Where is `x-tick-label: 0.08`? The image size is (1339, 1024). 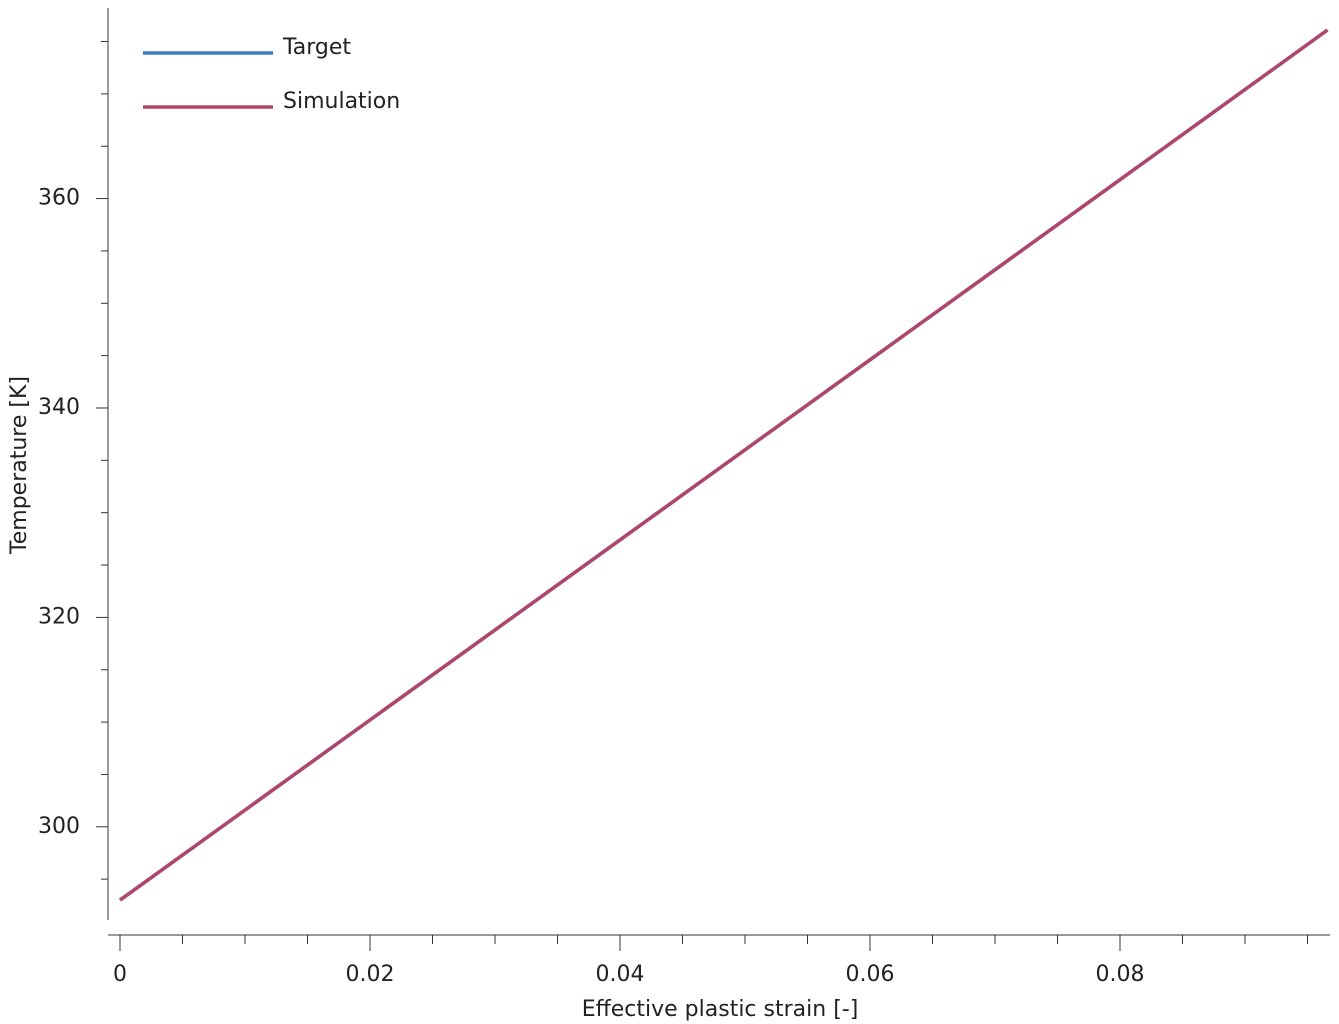
x-tick-label: 0.08 is located at coordinates (1120, 974).